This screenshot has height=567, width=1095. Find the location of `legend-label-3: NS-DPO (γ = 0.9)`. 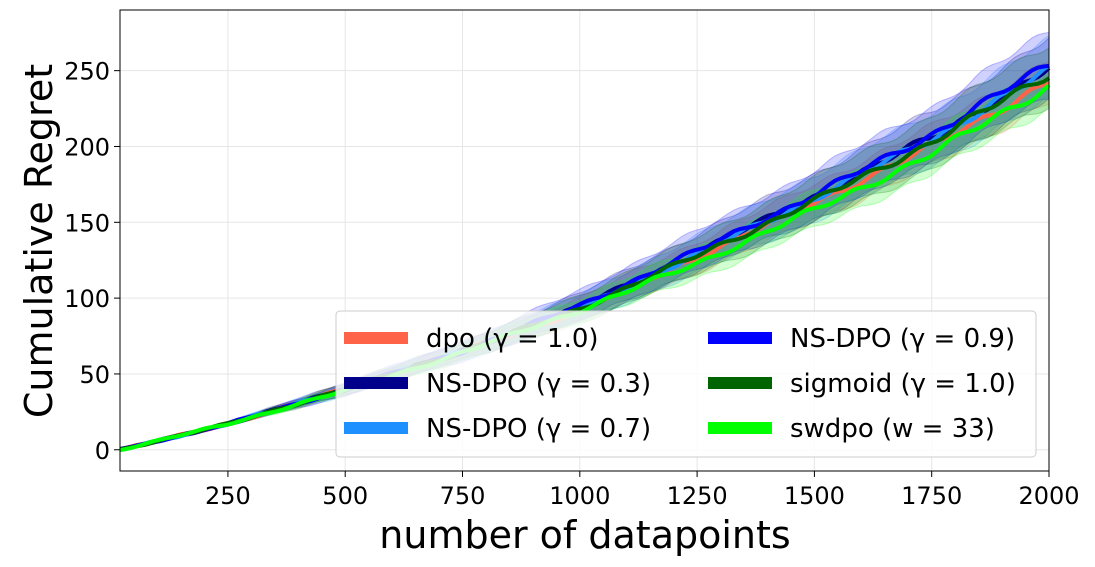

legend-label-3: NS-DPO (γ = 0.9) is located at coordinates (902, 339).